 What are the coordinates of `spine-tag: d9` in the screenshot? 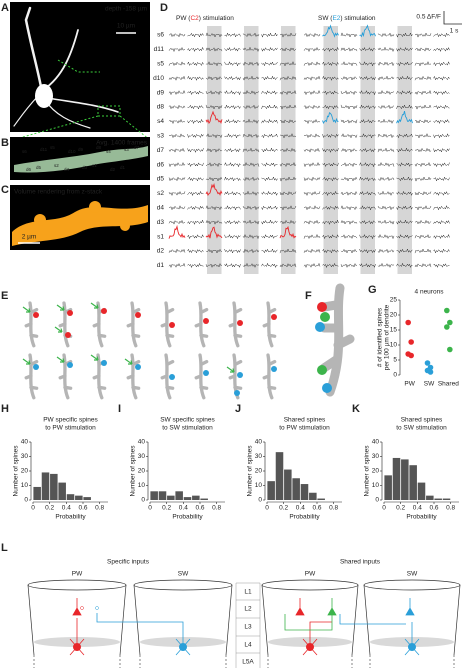 It's located at (81, 149).